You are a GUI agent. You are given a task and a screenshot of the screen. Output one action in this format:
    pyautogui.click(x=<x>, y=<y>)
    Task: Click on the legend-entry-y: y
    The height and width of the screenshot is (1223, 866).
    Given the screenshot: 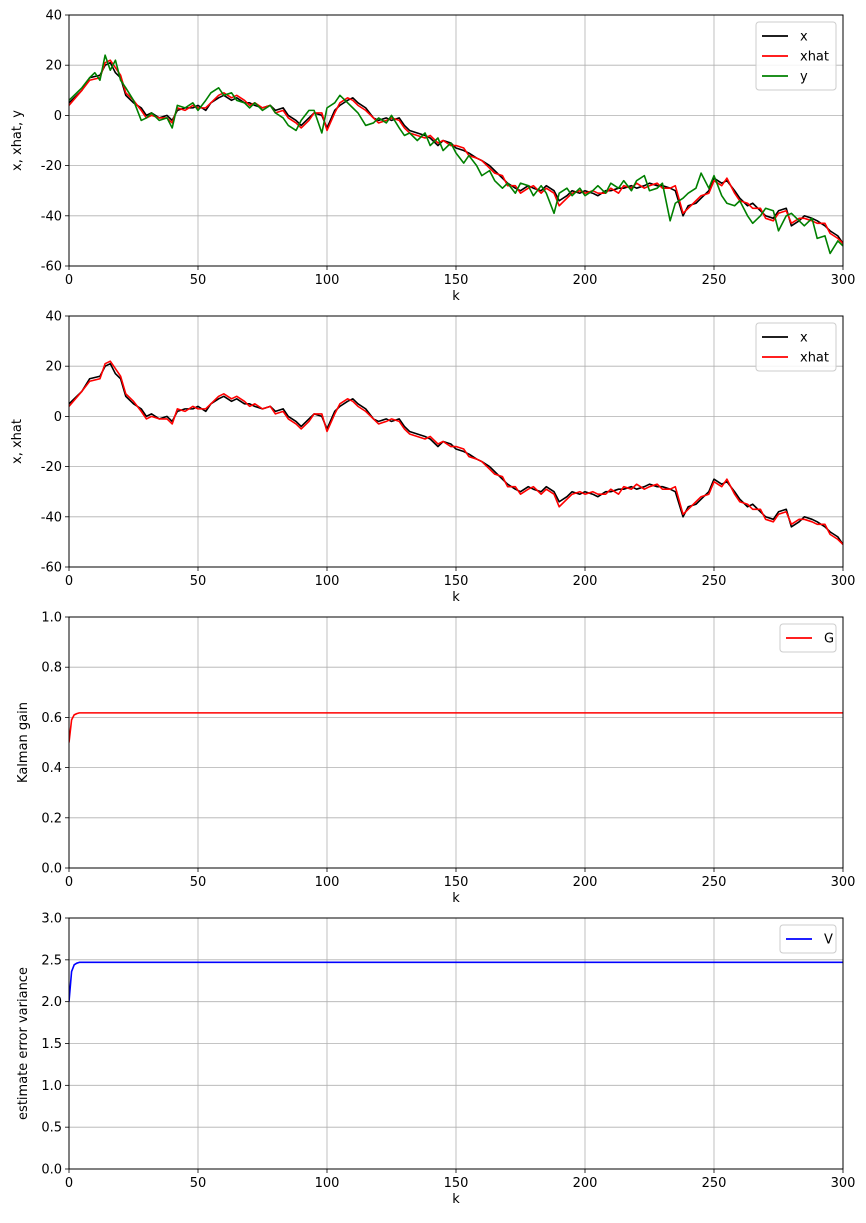 What is the action you would take?
    pyautogui.click(x=804, y=77)
    